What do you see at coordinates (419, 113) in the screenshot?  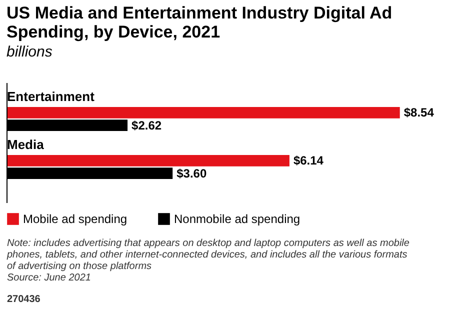 I see `data-label: $8.54` at bounding box center [419, 113].